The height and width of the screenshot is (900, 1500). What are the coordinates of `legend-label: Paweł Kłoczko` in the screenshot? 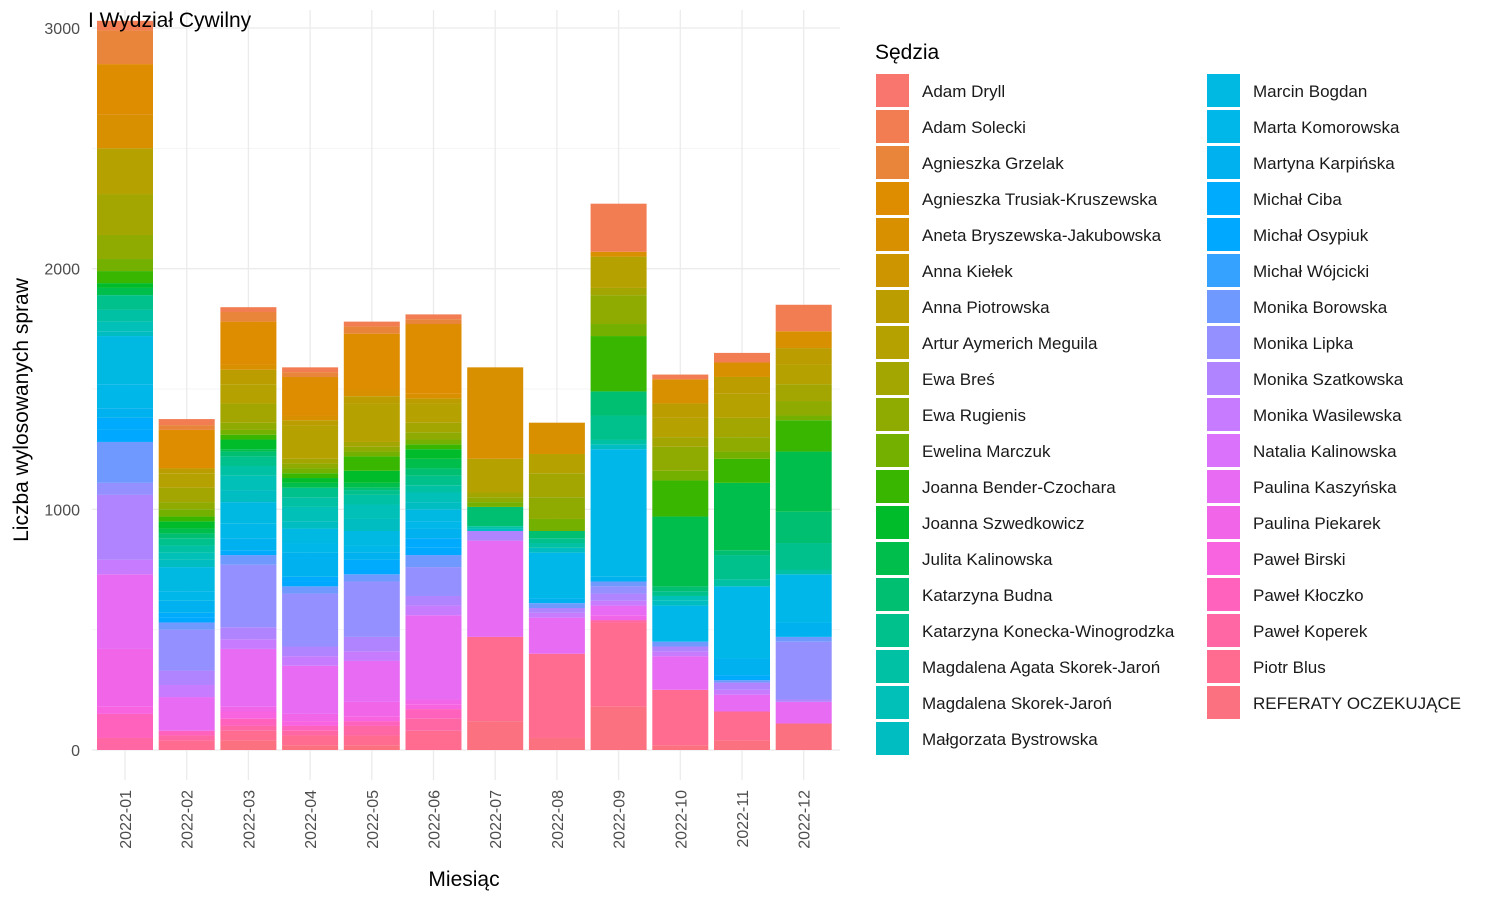 It's located at (1308, 595).